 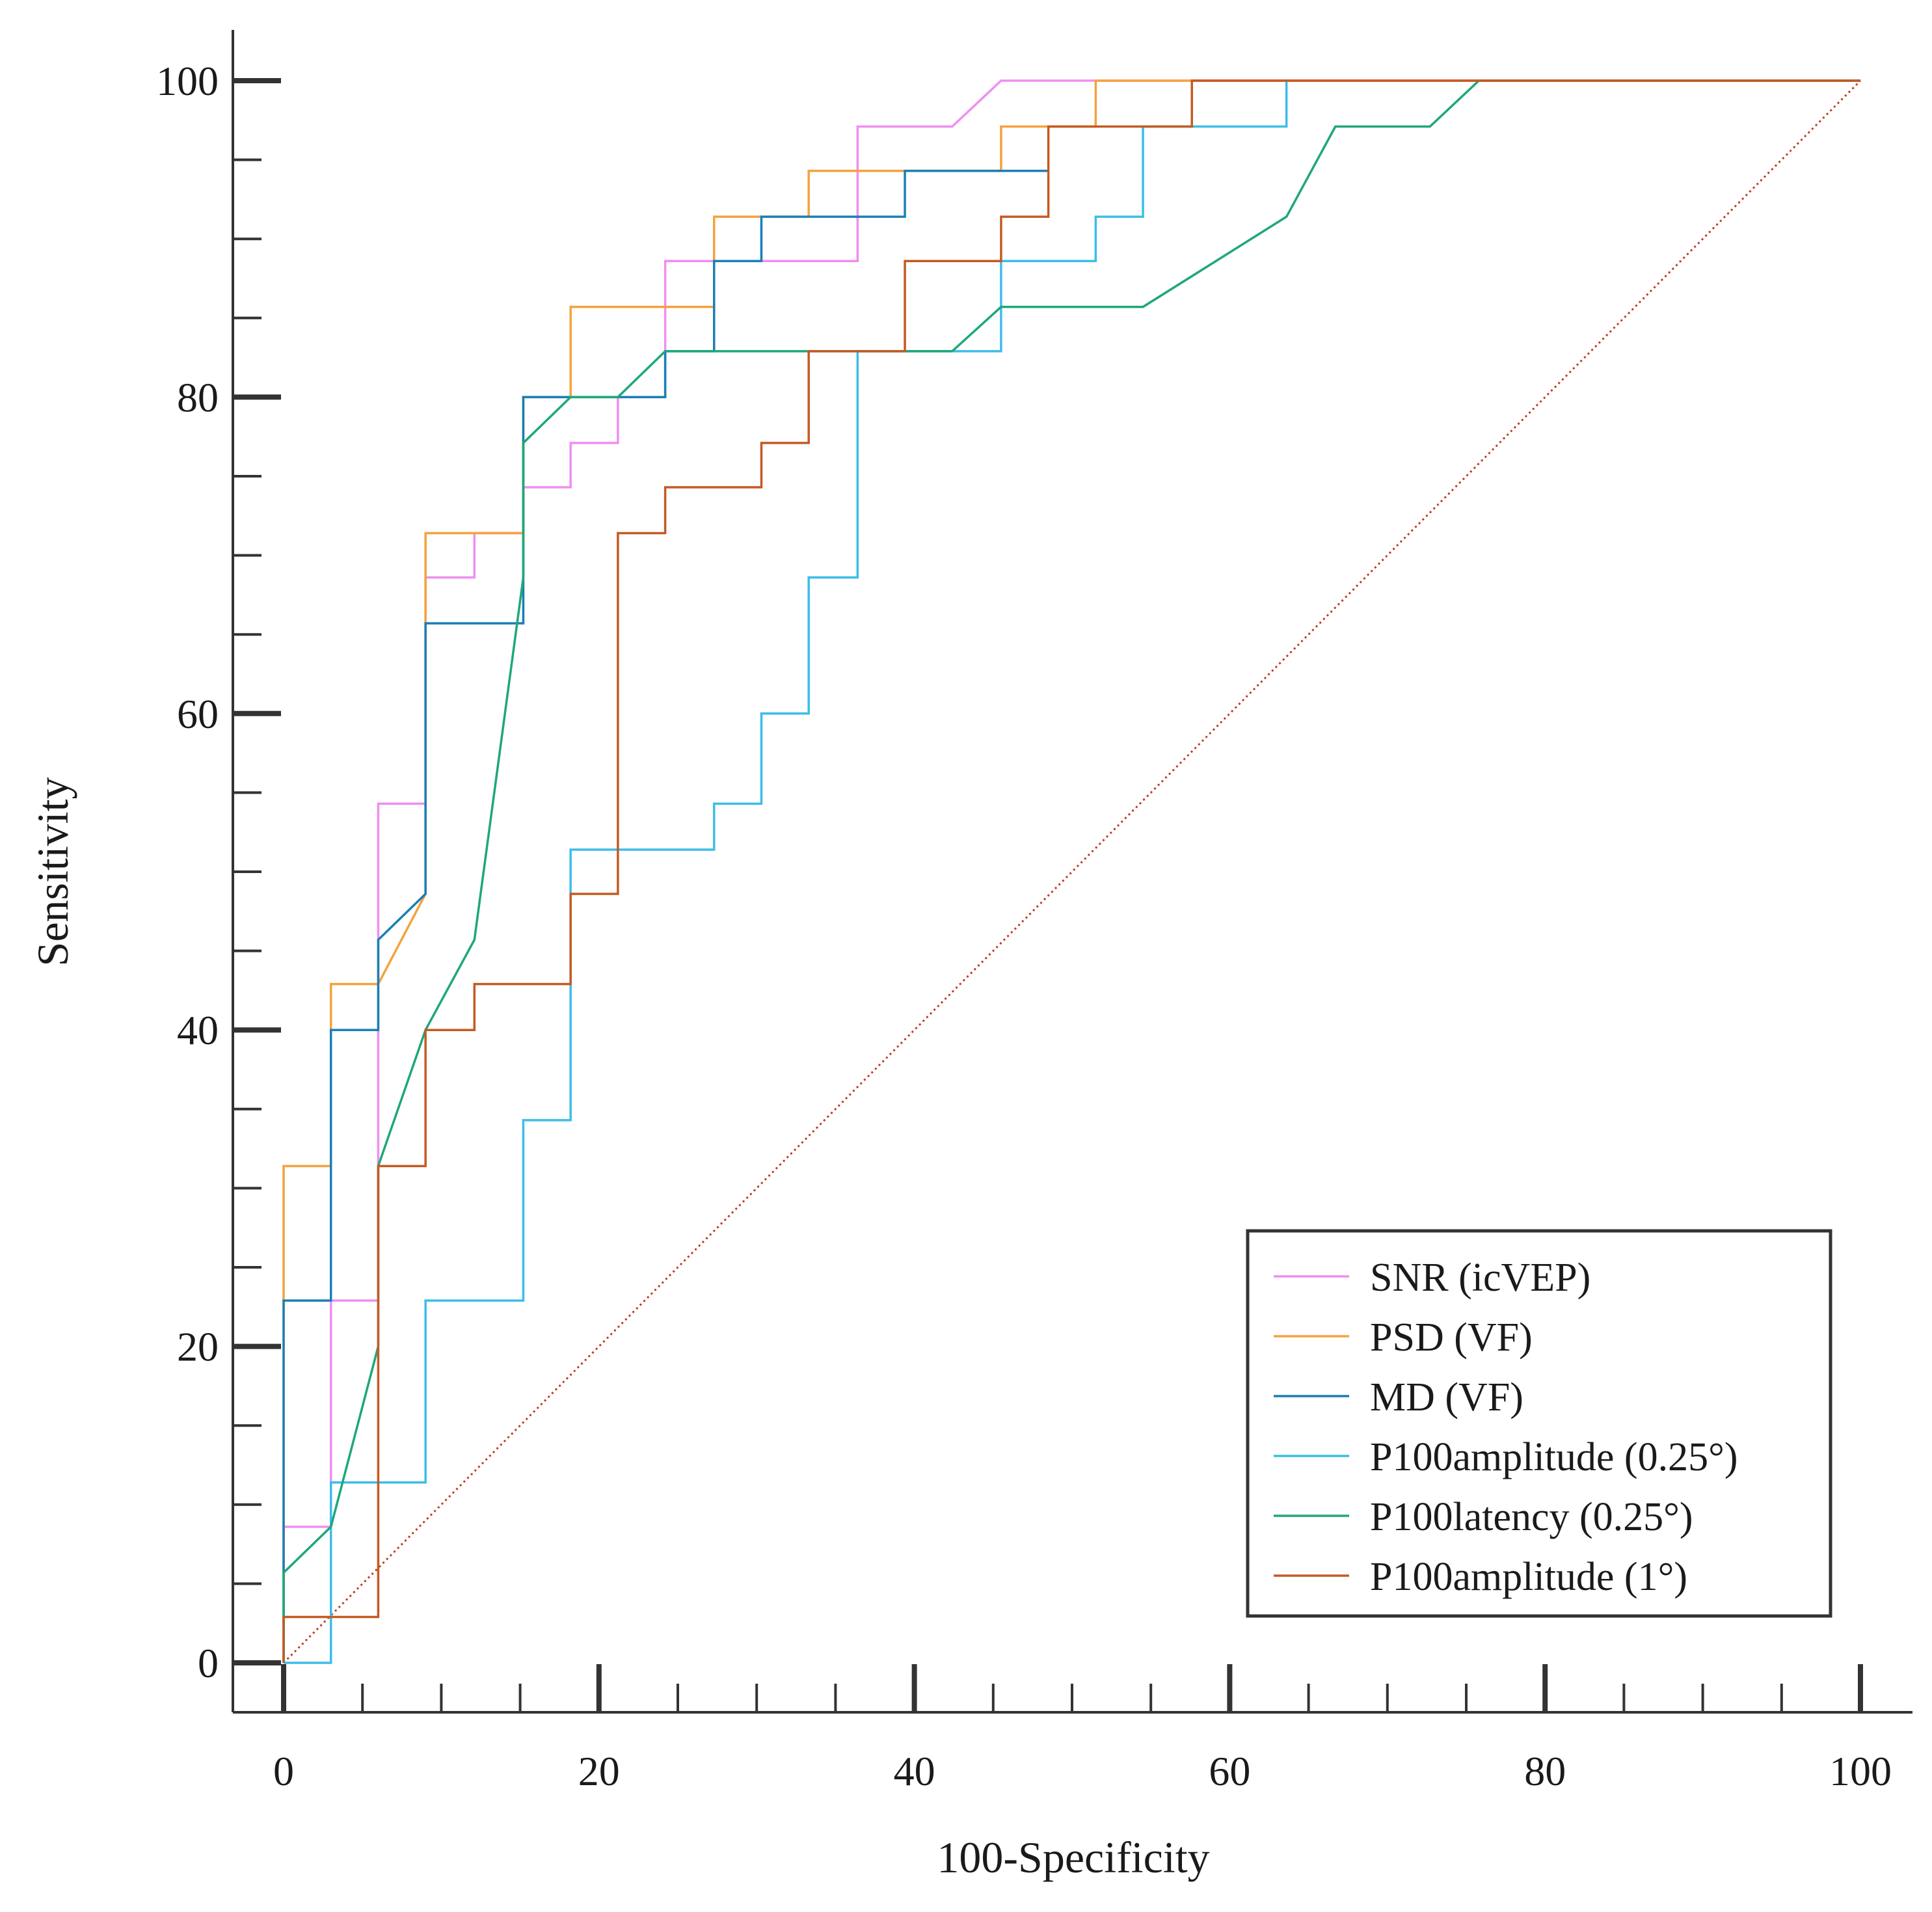 I want to click on legend-label-3: MD (VF), so click(x=1446, y=1397).